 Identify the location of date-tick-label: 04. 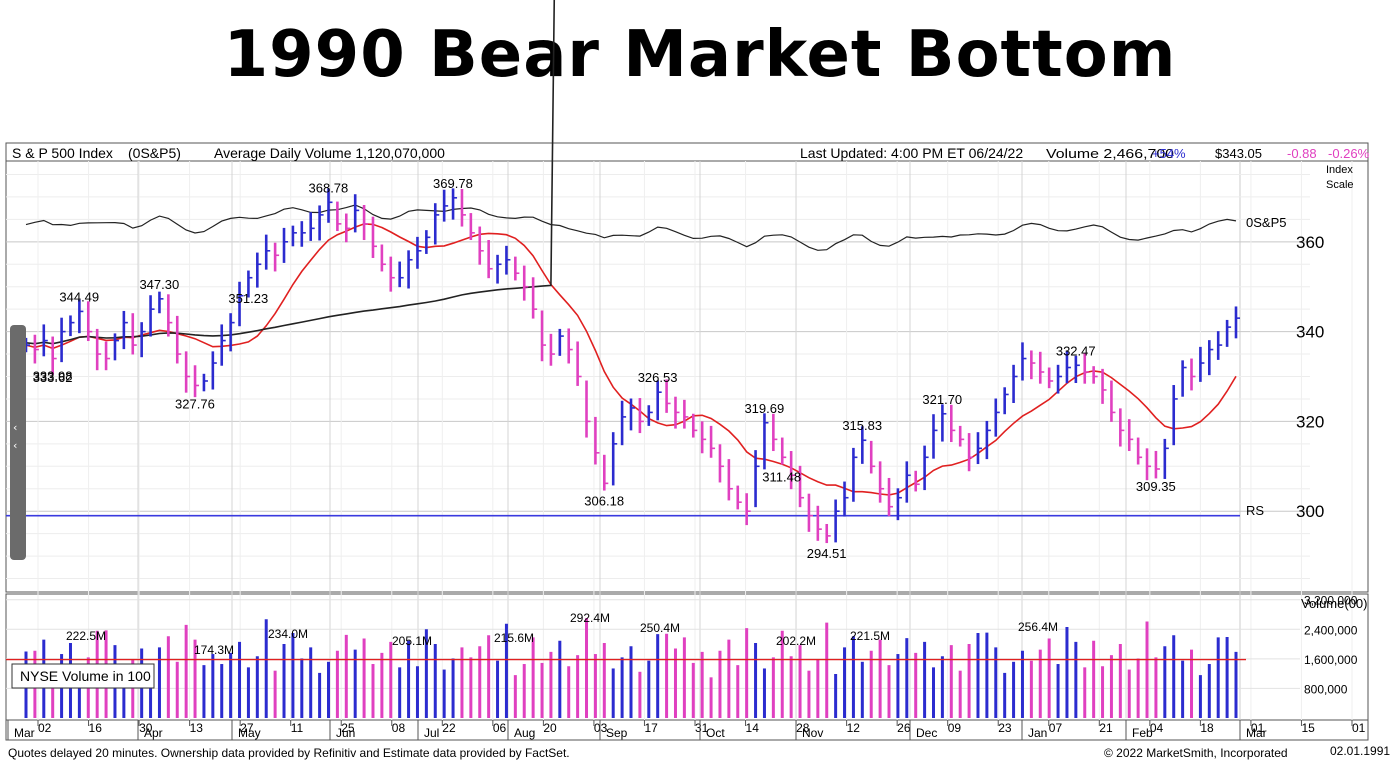
(1157, 728).